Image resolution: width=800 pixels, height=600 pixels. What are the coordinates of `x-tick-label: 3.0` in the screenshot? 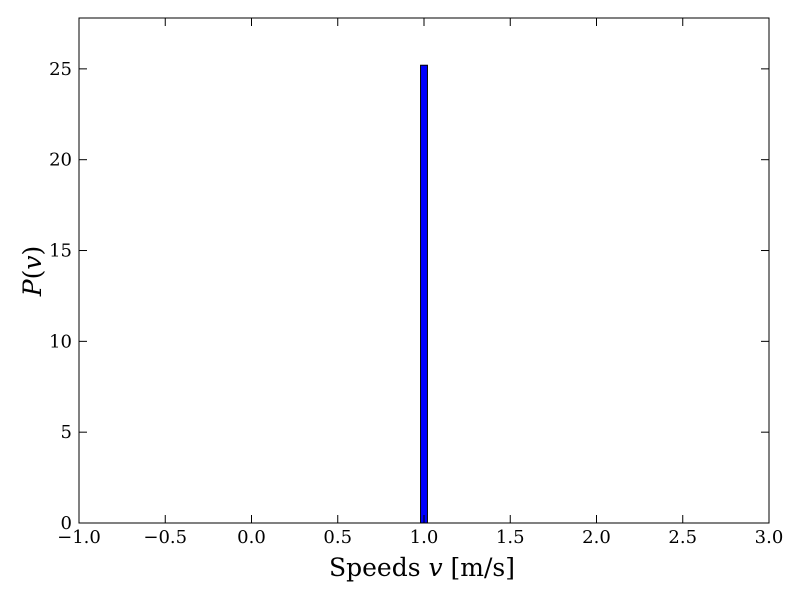 It's located at (769, 537).